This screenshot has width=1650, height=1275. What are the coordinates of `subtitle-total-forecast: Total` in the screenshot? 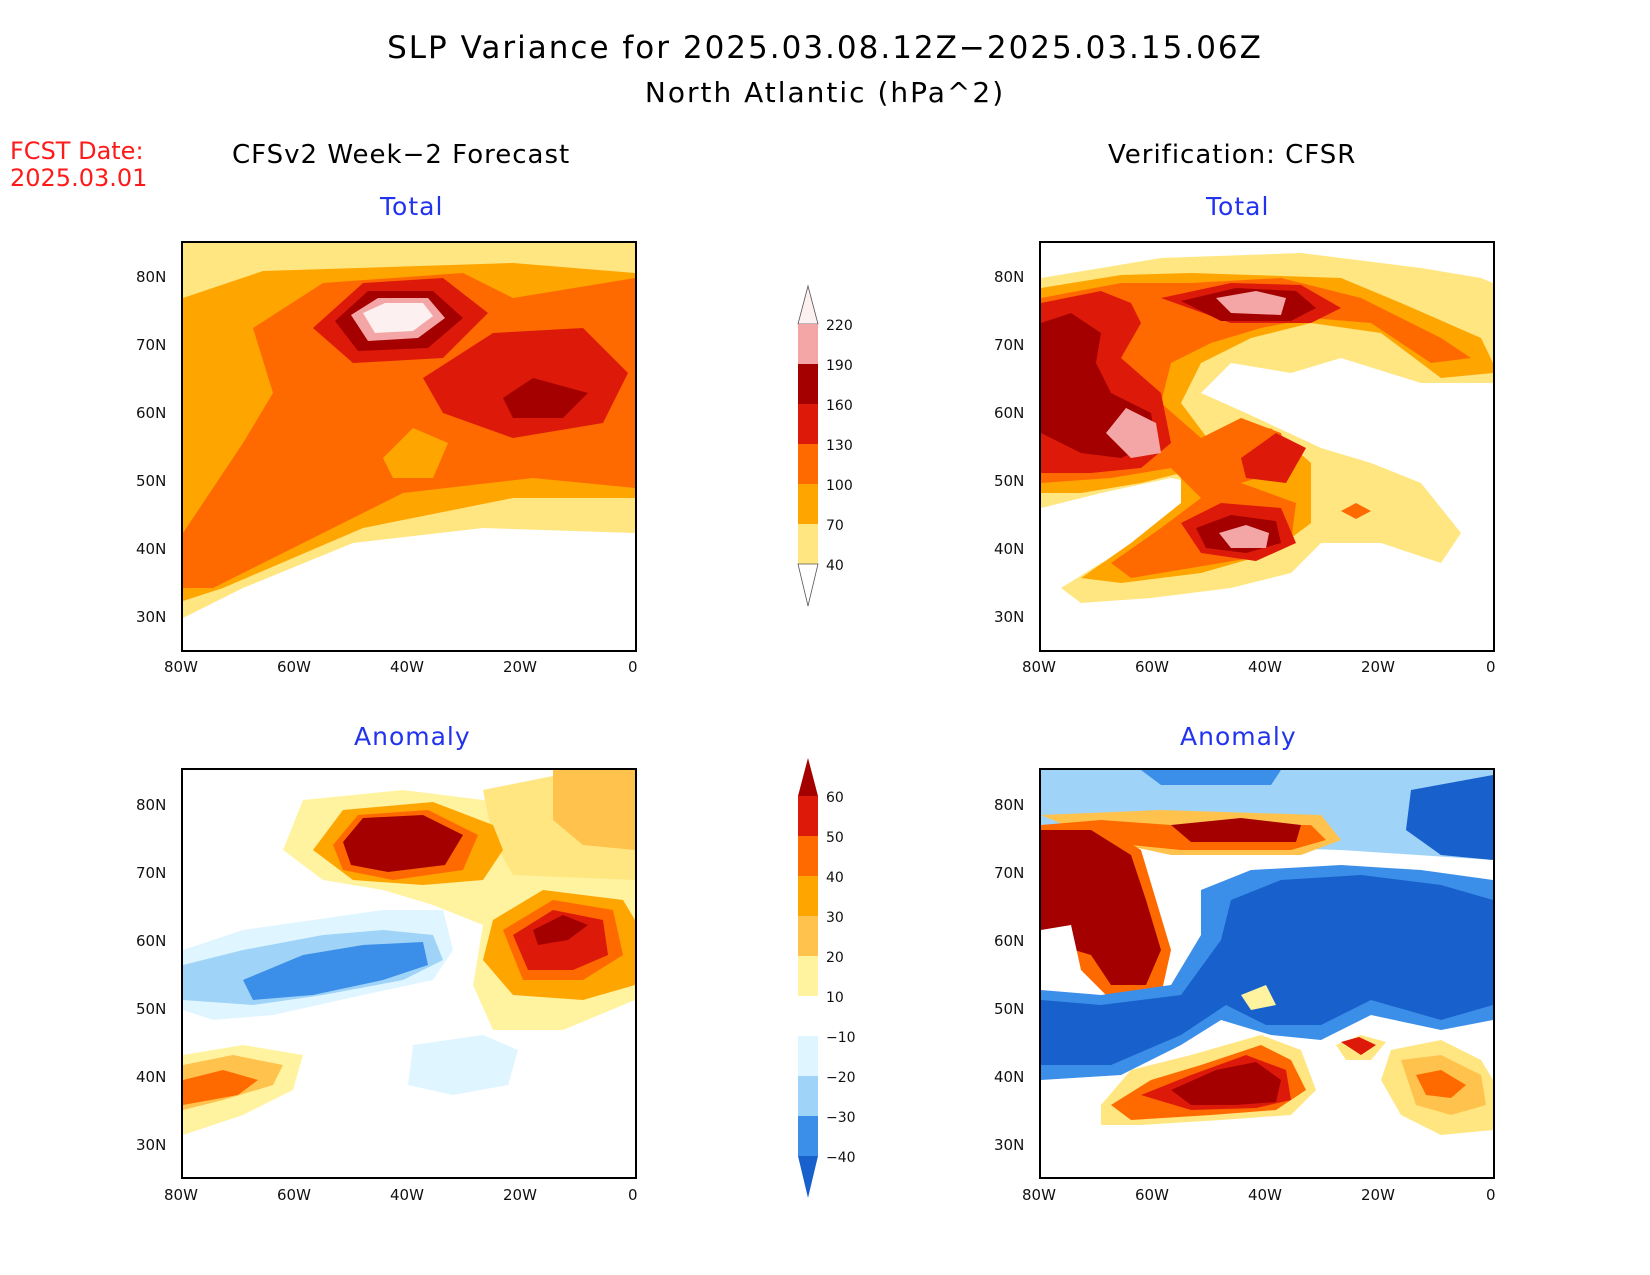 It's located at (412, 206).